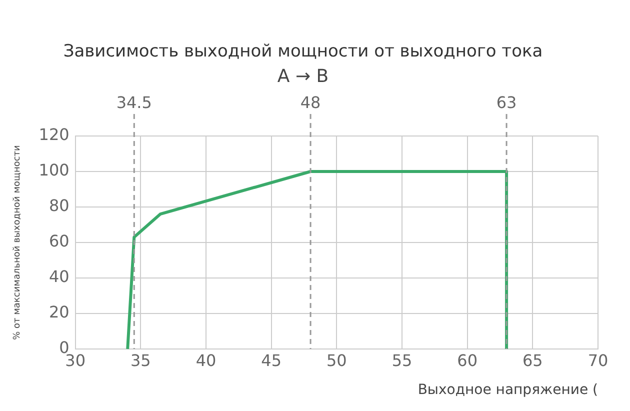 The image size is (630, 411). Describe the element at coordinates (598, 360) in the screenshot. I see `x-tick-label: 70` at that location.